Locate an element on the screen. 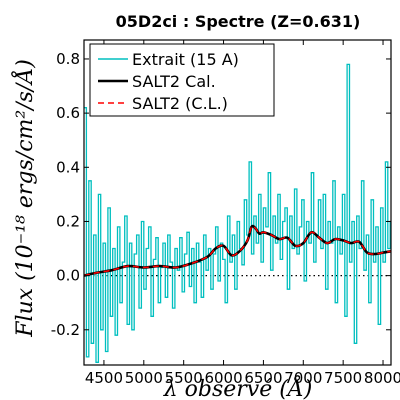  y-tick-label: 0.2 is located at coordinates (68, 221).